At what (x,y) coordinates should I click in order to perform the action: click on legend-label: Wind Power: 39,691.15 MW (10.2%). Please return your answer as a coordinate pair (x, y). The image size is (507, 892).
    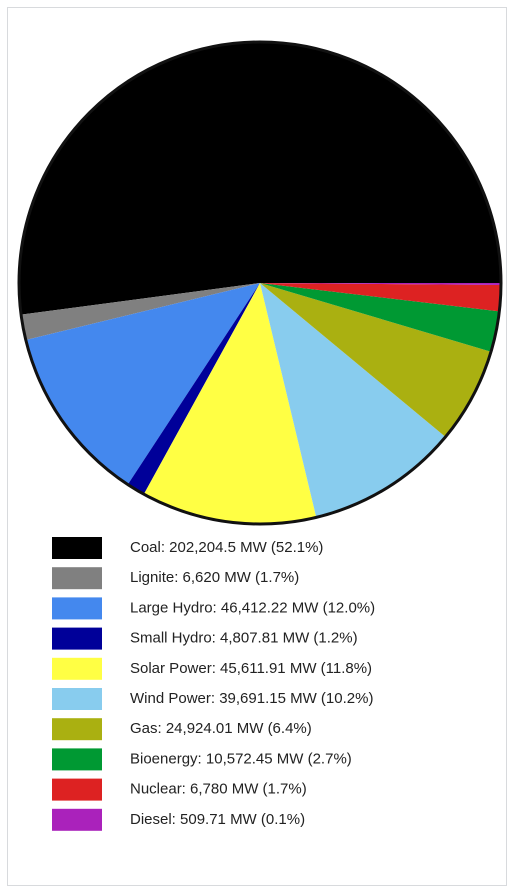
    Looking at the image, I should click on (251, 698).